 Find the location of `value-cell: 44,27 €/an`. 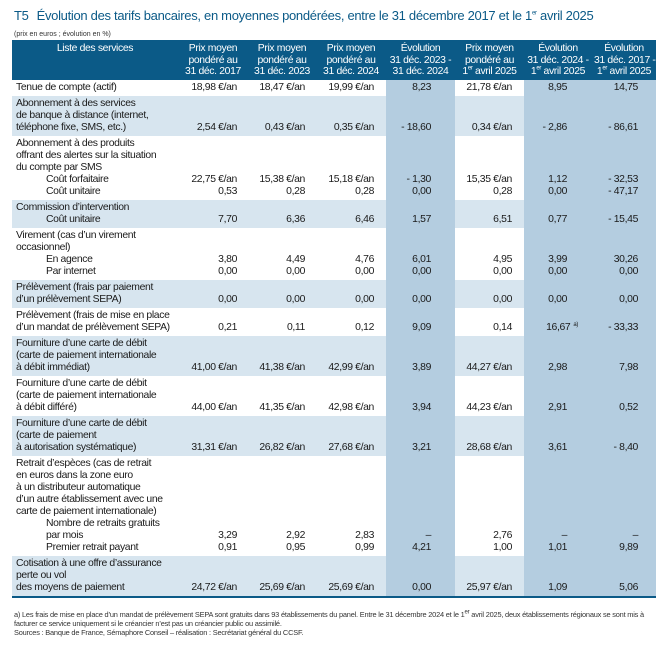

value-cell: 44,27 €/an is located at coordinates (489, 356).